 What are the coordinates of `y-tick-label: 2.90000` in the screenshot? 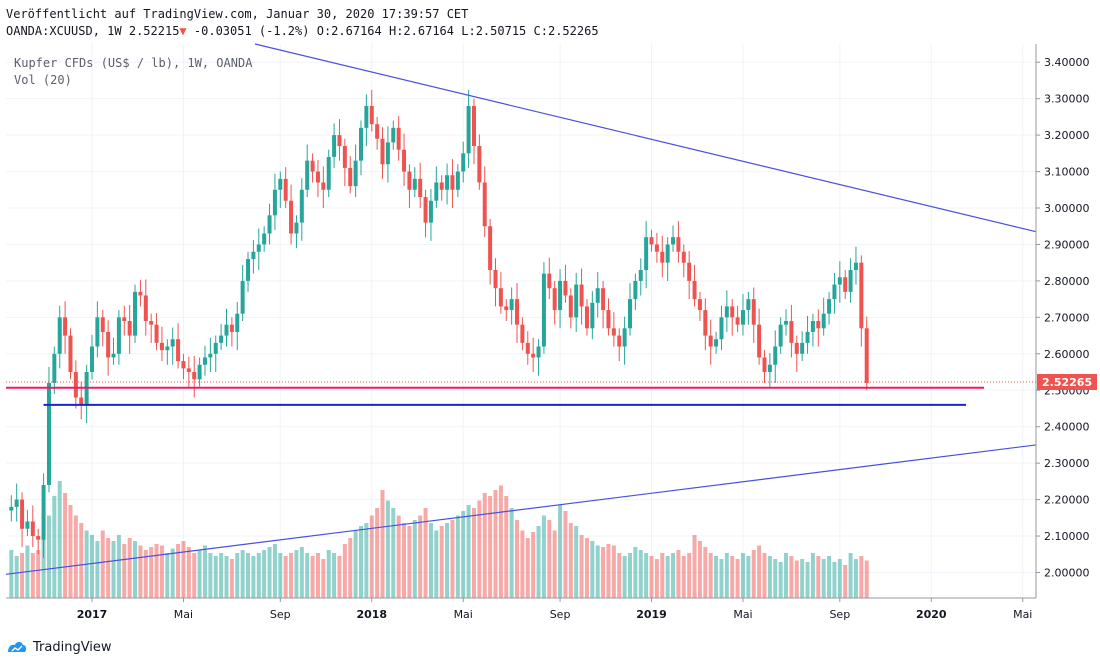 It's located at (1067, 244).